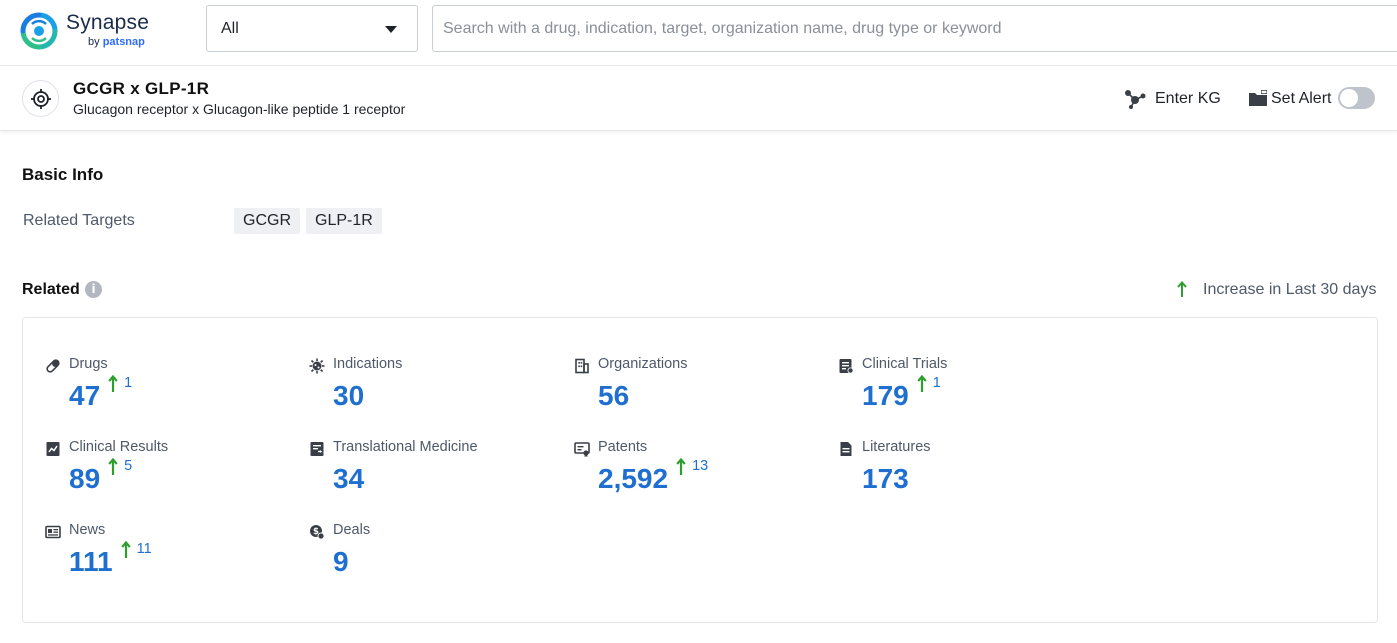  Describe the element at coordinates (885, 479) in the screenshot. I see `stat-value: 173` at that location.